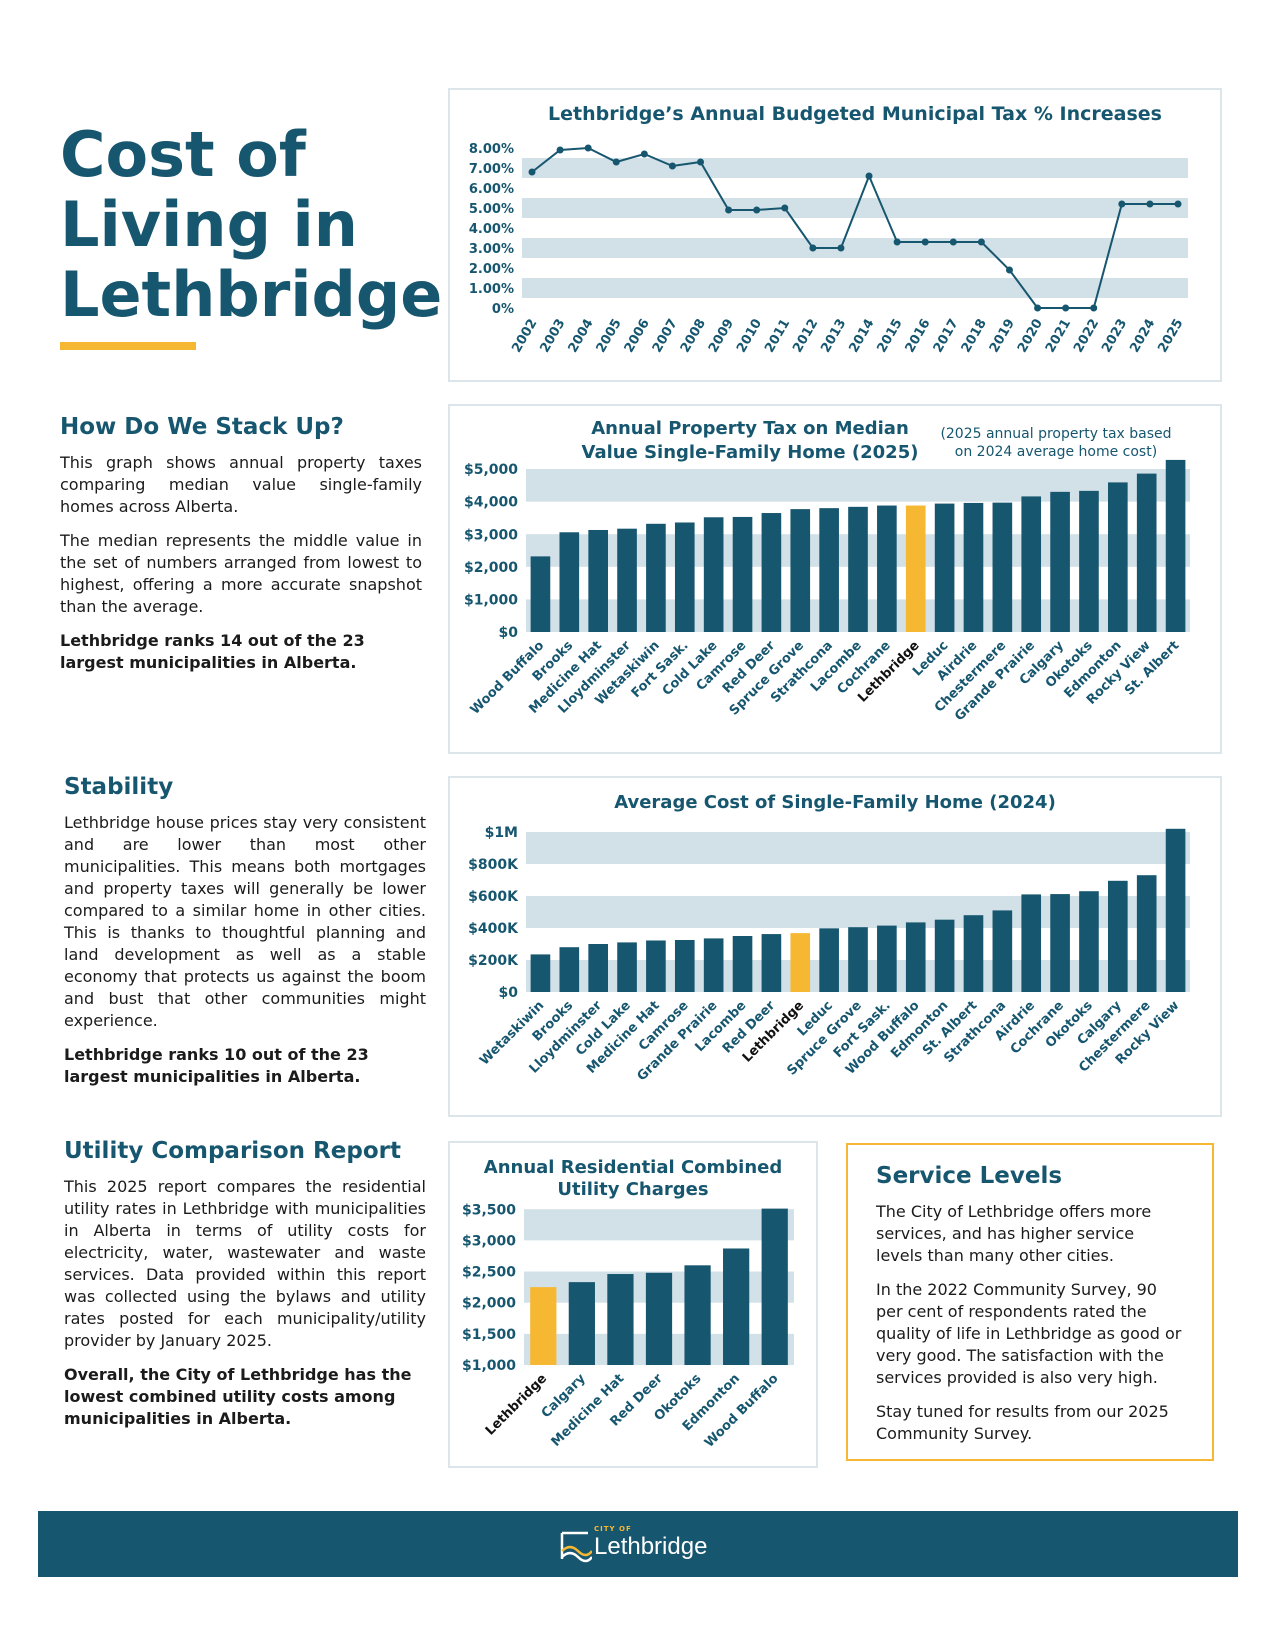 This screenshot has width=1276, height=1651. I want to click on y-tick-label: 0%, so click(503, 309).